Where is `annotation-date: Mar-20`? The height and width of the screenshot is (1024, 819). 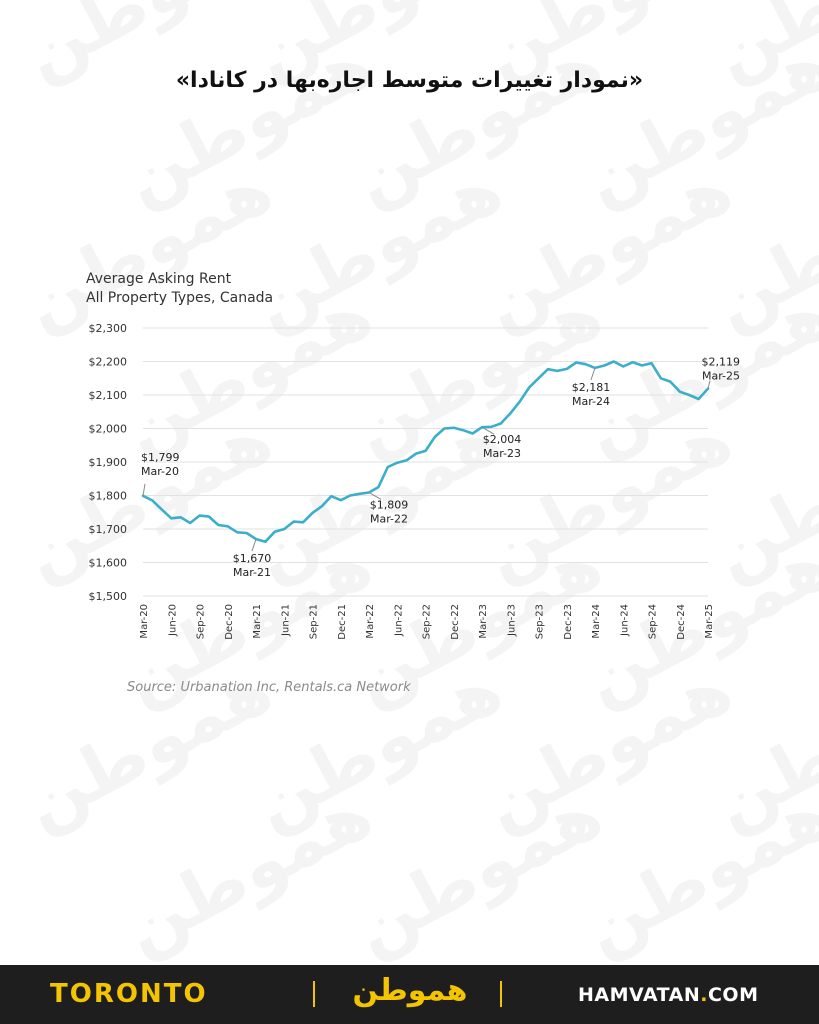
annotation-date: Mar-20 is located at coordinates (160, 471).